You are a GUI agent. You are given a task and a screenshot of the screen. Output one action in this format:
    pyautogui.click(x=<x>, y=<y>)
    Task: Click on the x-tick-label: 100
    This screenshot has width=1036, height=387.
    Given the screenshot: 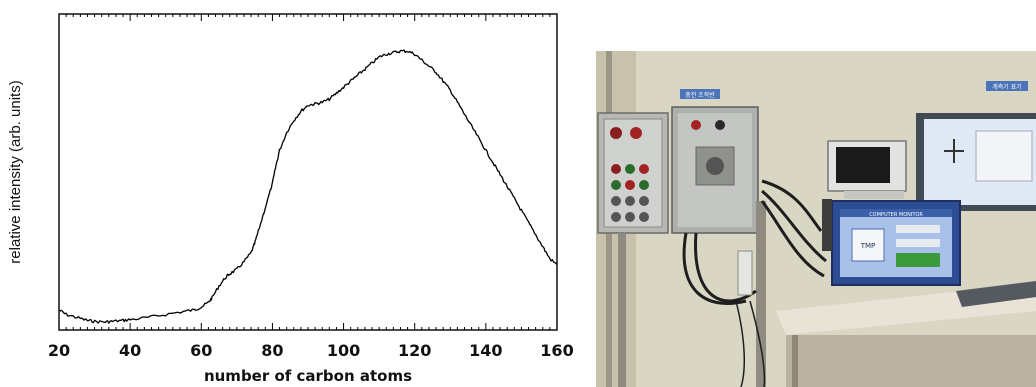 What is the action you would take?
    pyautogui.click(x=343, y=350)
    